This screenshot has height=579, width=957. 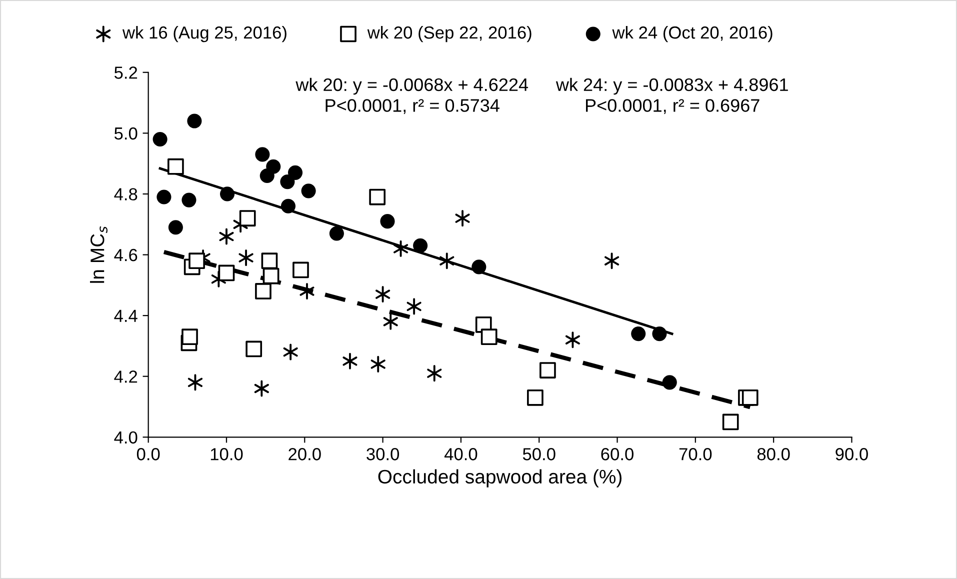 I want to click on x-tick-label: 20.0, so click(x=304, y=454).